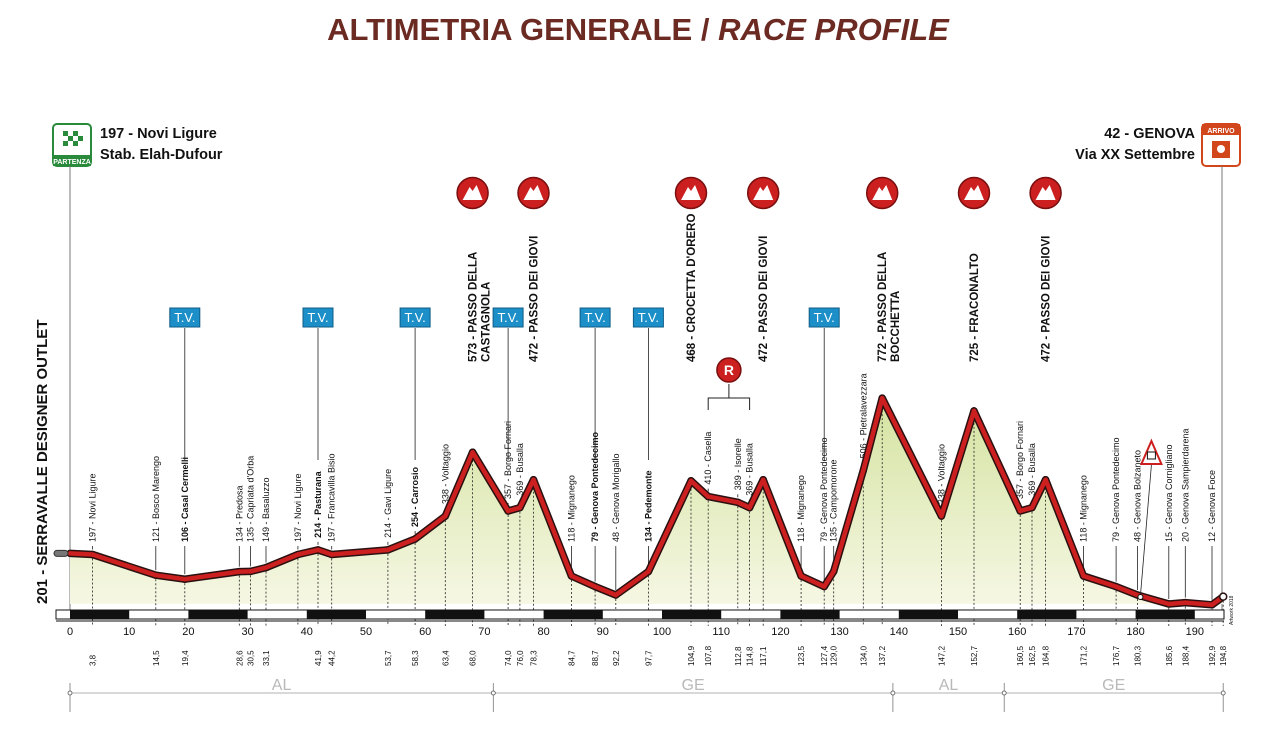 Image resolution: width=1276 pixels, height=734 pixels. What do you see at coordinates (239, 658) in the screenshot?
I see `km-distance-label: 28,6` at bounding box center [239, 658].